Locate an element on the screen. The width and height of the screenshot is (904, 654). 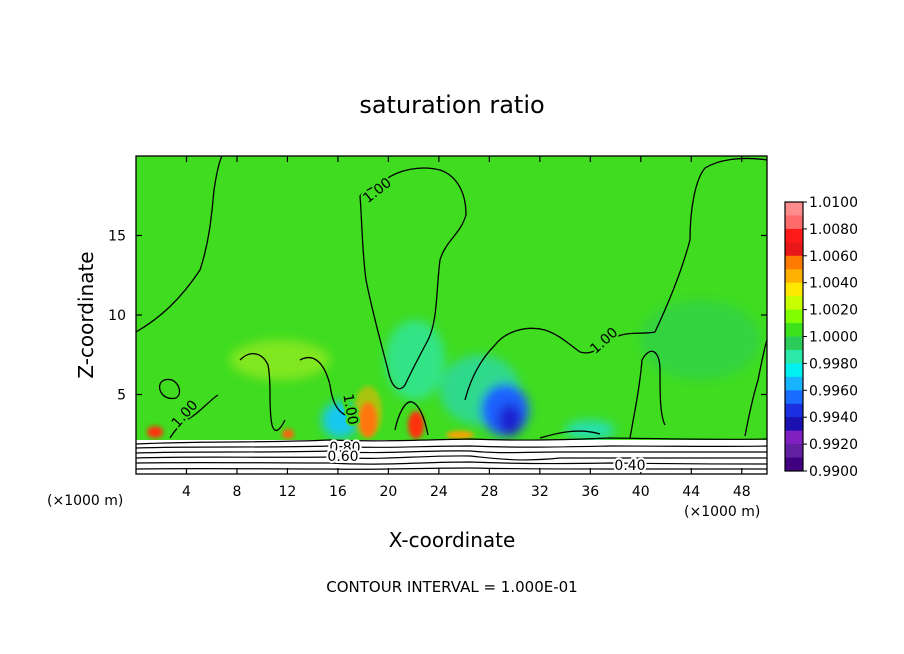
contour-lines-lower is located at coordinates (451, 453).